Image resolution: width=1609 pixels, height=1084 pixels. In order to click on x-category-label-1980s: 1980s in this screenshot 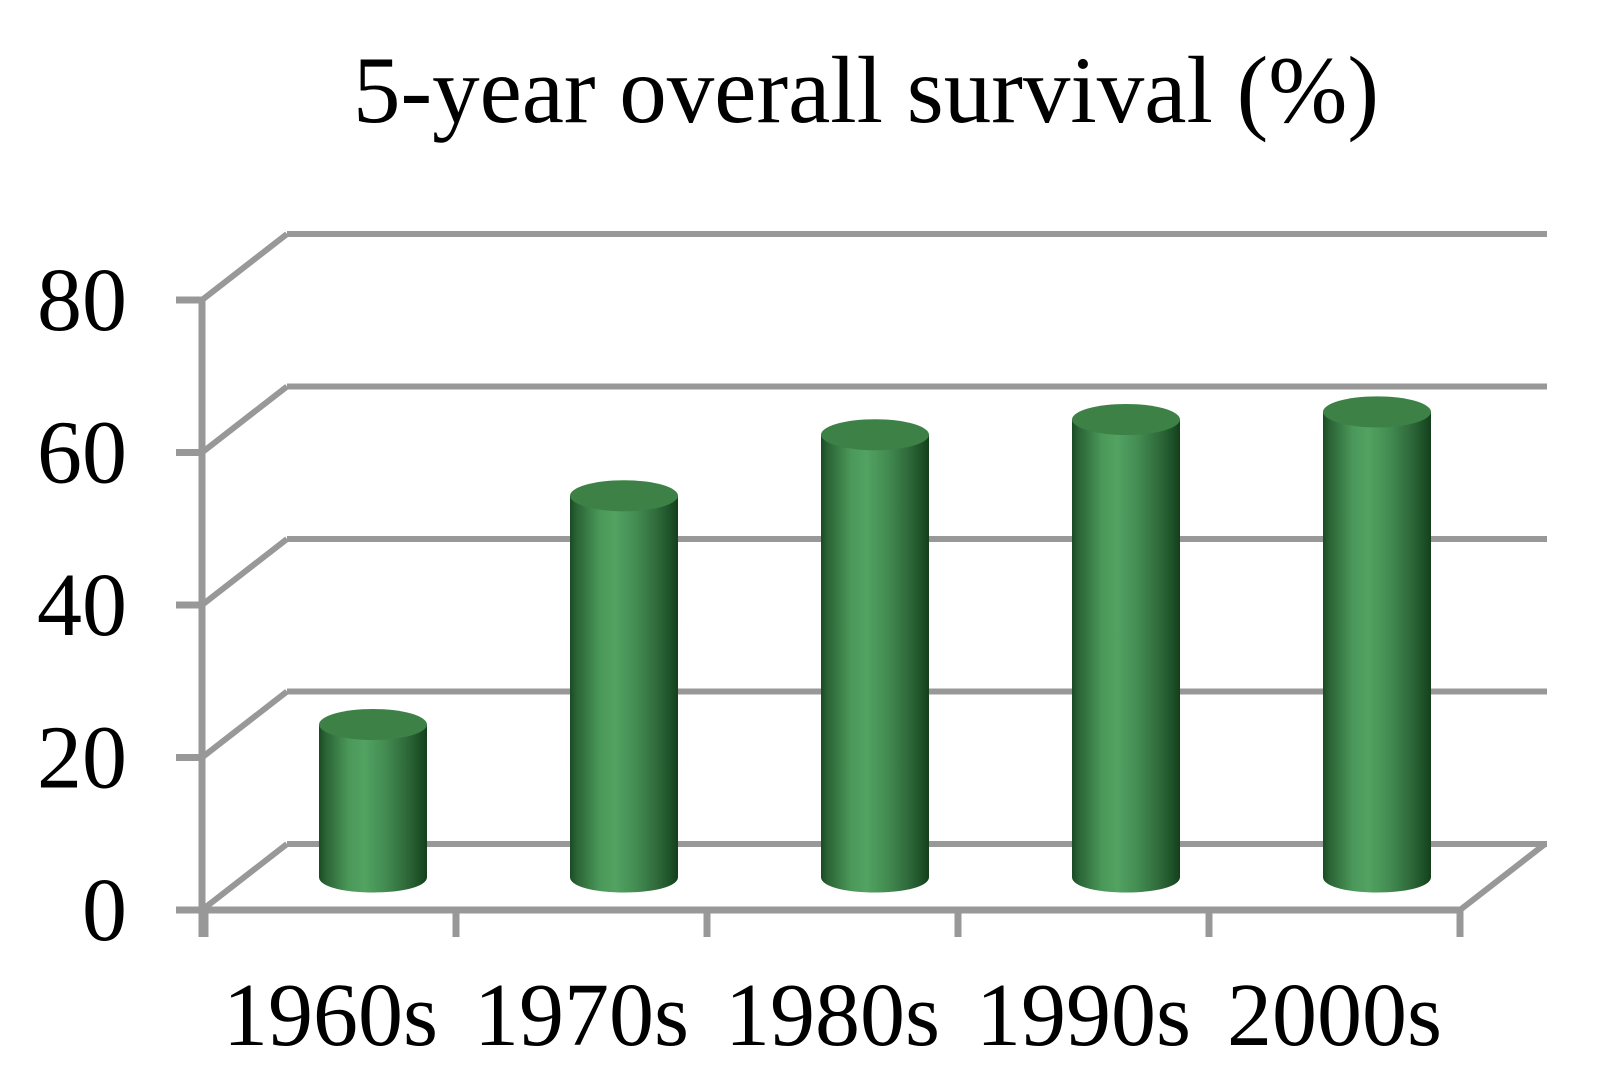, I will do `click(832, 1015)`.